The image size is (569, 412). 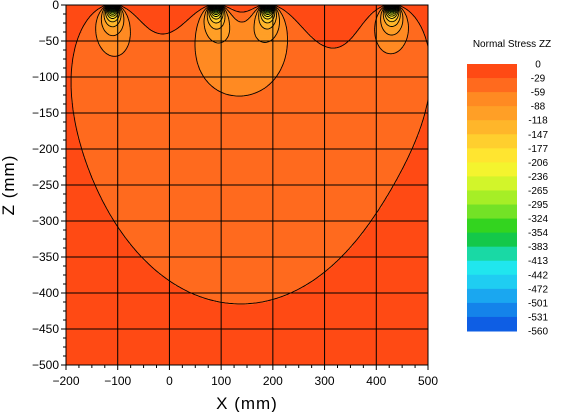 What do you see at coordinates (492, 155) in the screenshot?
I see `legend-swatch` at bounding box center [492, 155].